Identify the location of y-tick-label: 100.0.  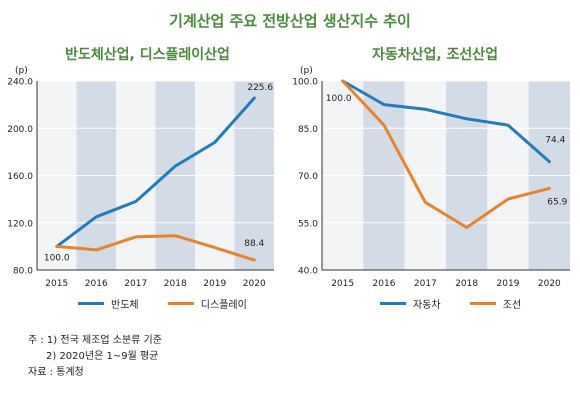
(305, 83).